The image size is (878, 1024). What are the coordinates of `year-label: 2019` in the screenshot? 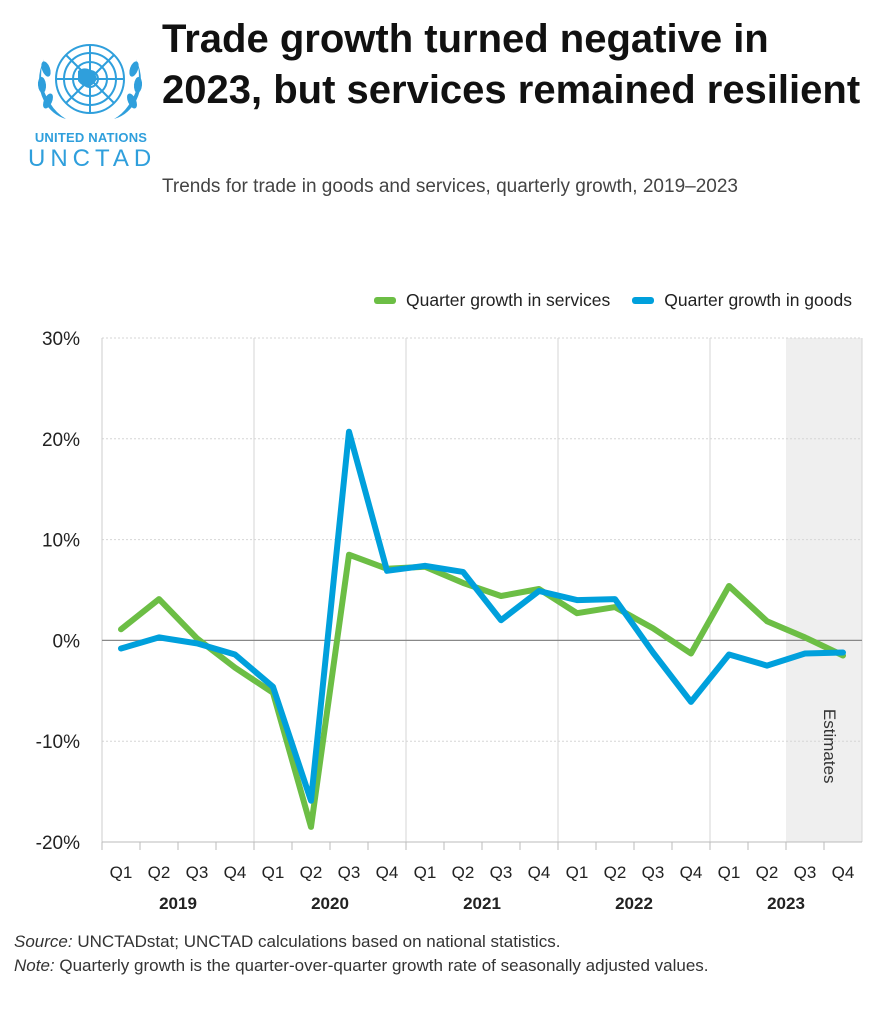 It's located at (178, 903).